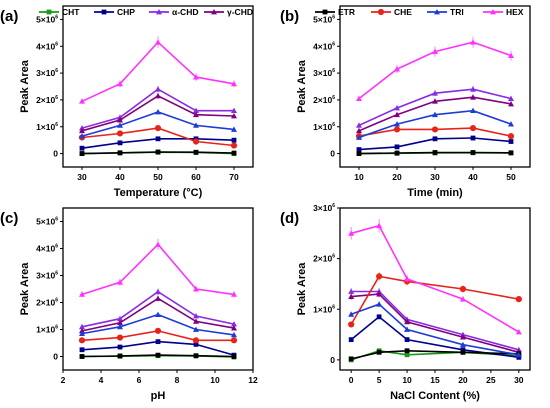  Describe the element at coordinates (139, 380) in the screenshot. I see `x-tick-label: 6` at that location.